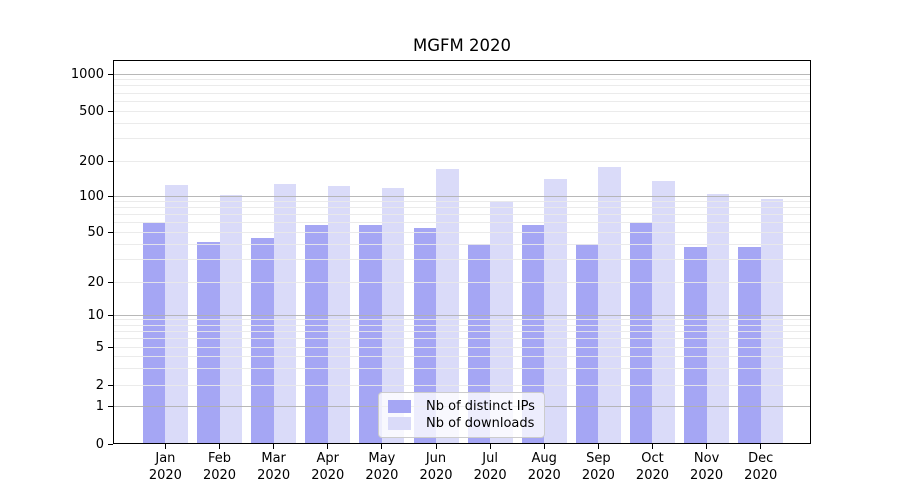 This screenshot has width=900, height=500. What do you see at coordinates (761, 467) in the screenshot?
I see `x-tick-label-dec: Dec 2020` at bounding box center [761, 467].